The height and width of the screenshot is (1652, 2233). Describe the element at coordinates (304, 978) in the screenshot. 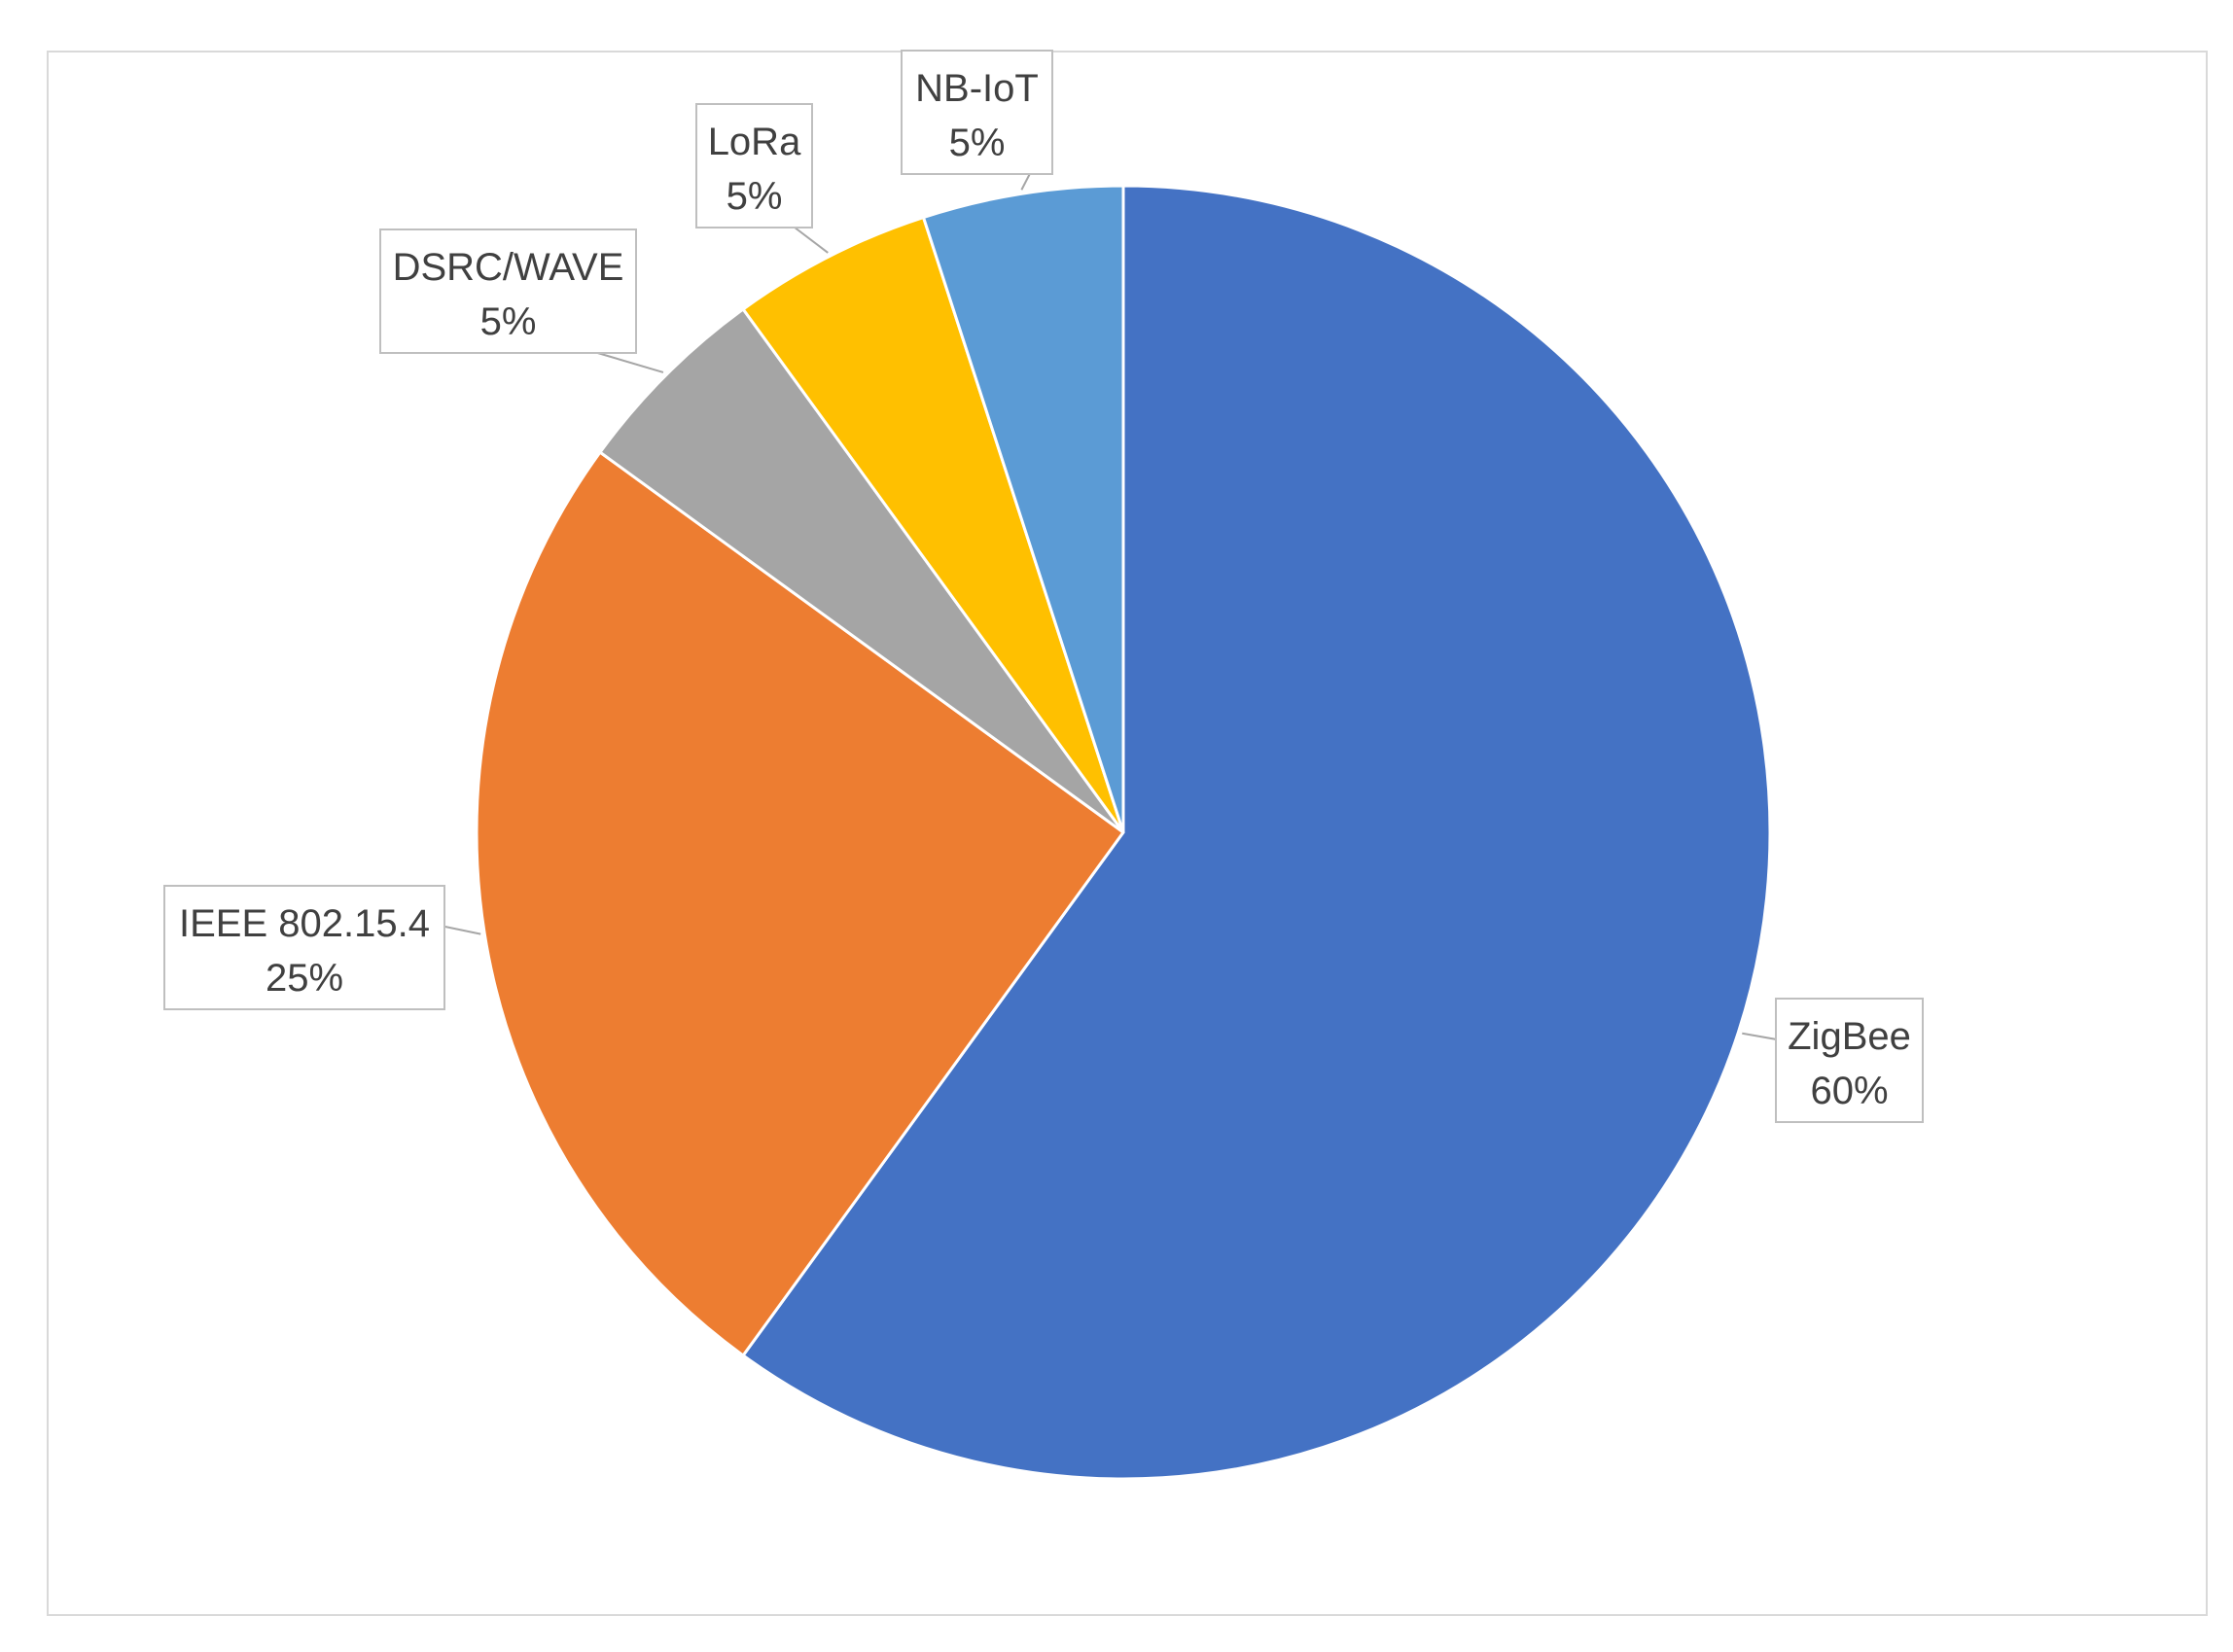

I see `data-label-percent: 25%` at that location.